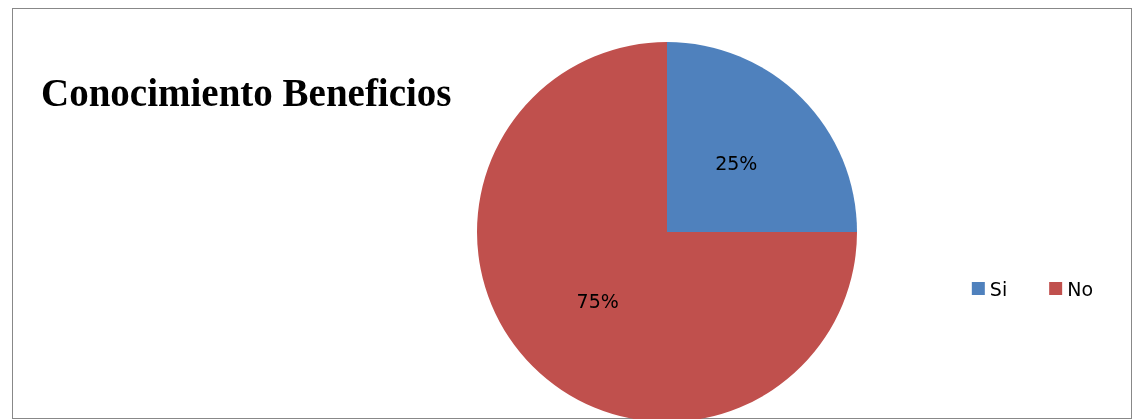 The image size is (1140, 419). What do you see at coordinates (1080, 288) in the screenshot?
I see `legend-label: No` at bounding box center [1080, 288].